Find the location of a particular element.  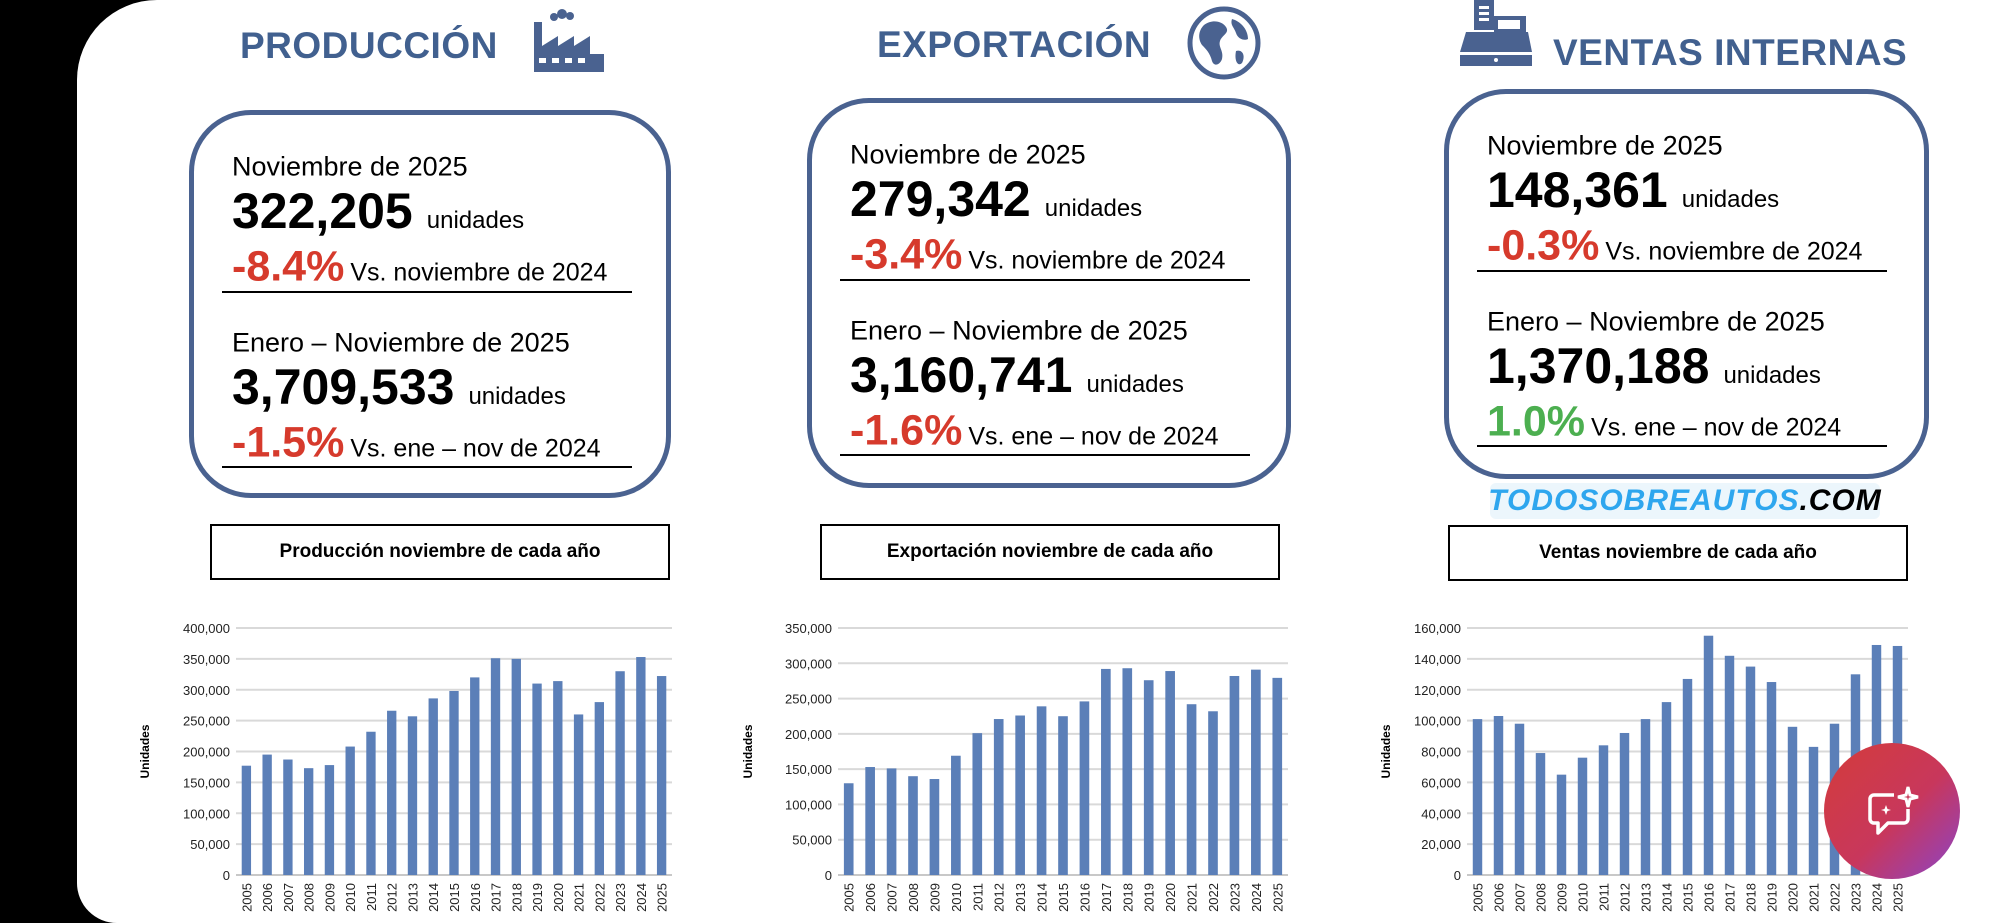

section-title-ventas: VENTAS INTERNAS is located at coordinates (1730, 52).